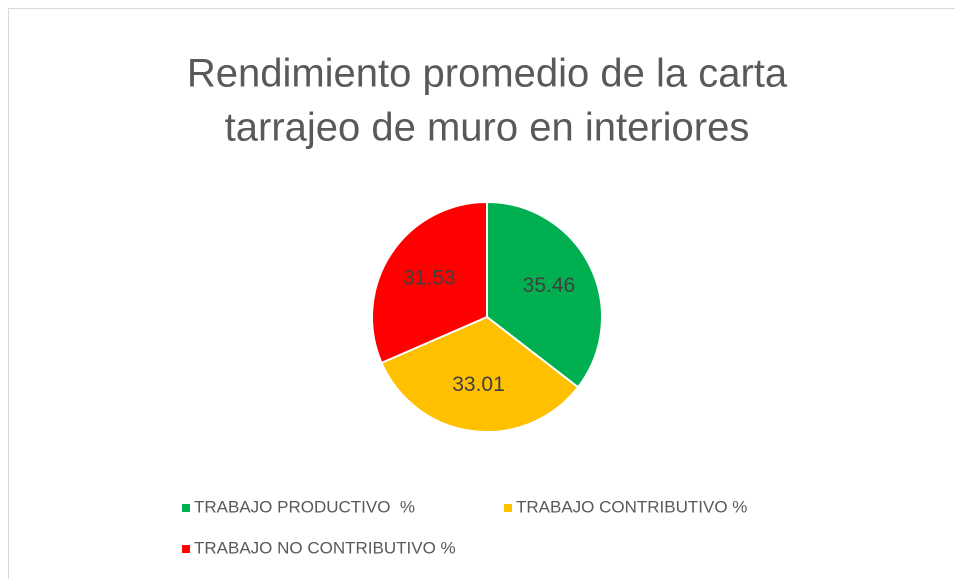 The image size is (955, 579). I want to click on legend-label: TRABAJO NO CONTRIBUTIVO %, so click(325, 547).